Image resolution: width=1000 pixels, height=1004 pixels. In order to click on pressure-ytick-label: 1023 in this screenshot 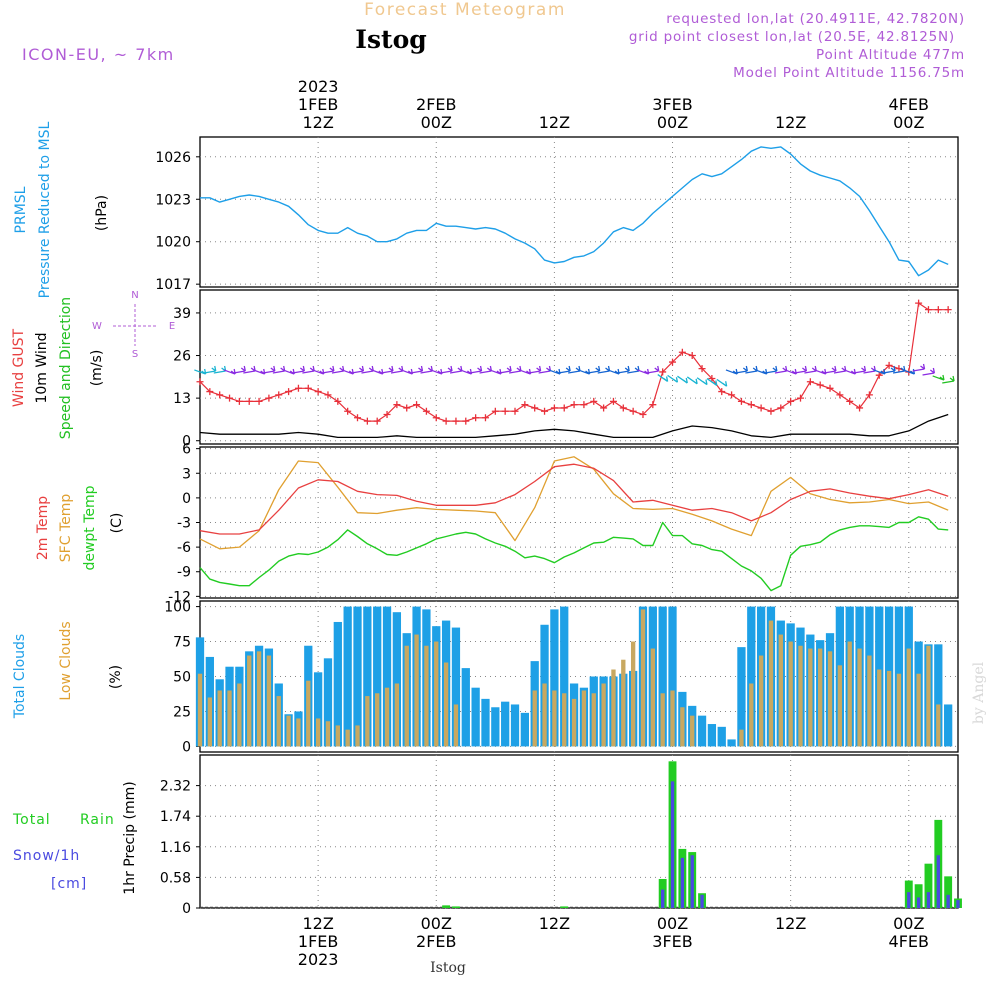, I will do `click(173, 200)`.